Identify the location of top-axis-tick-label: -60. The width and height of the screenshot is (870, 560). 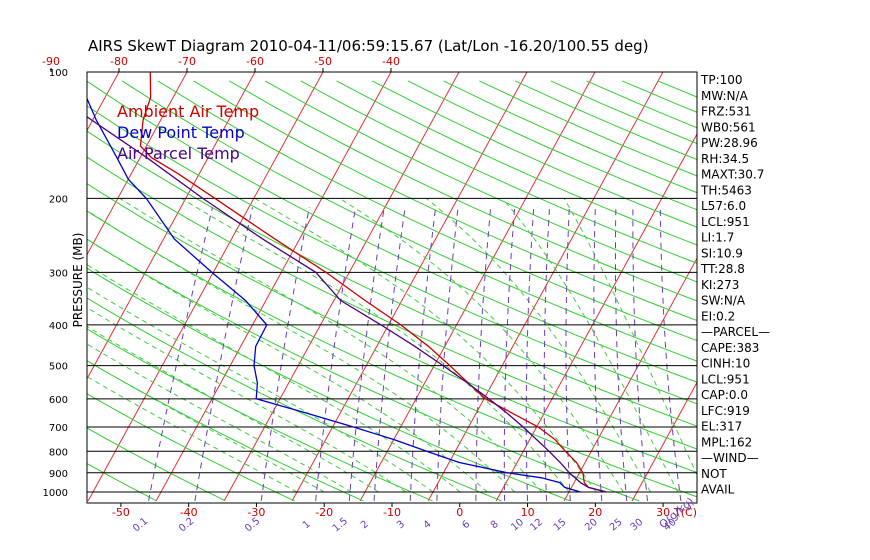
(255, 61).